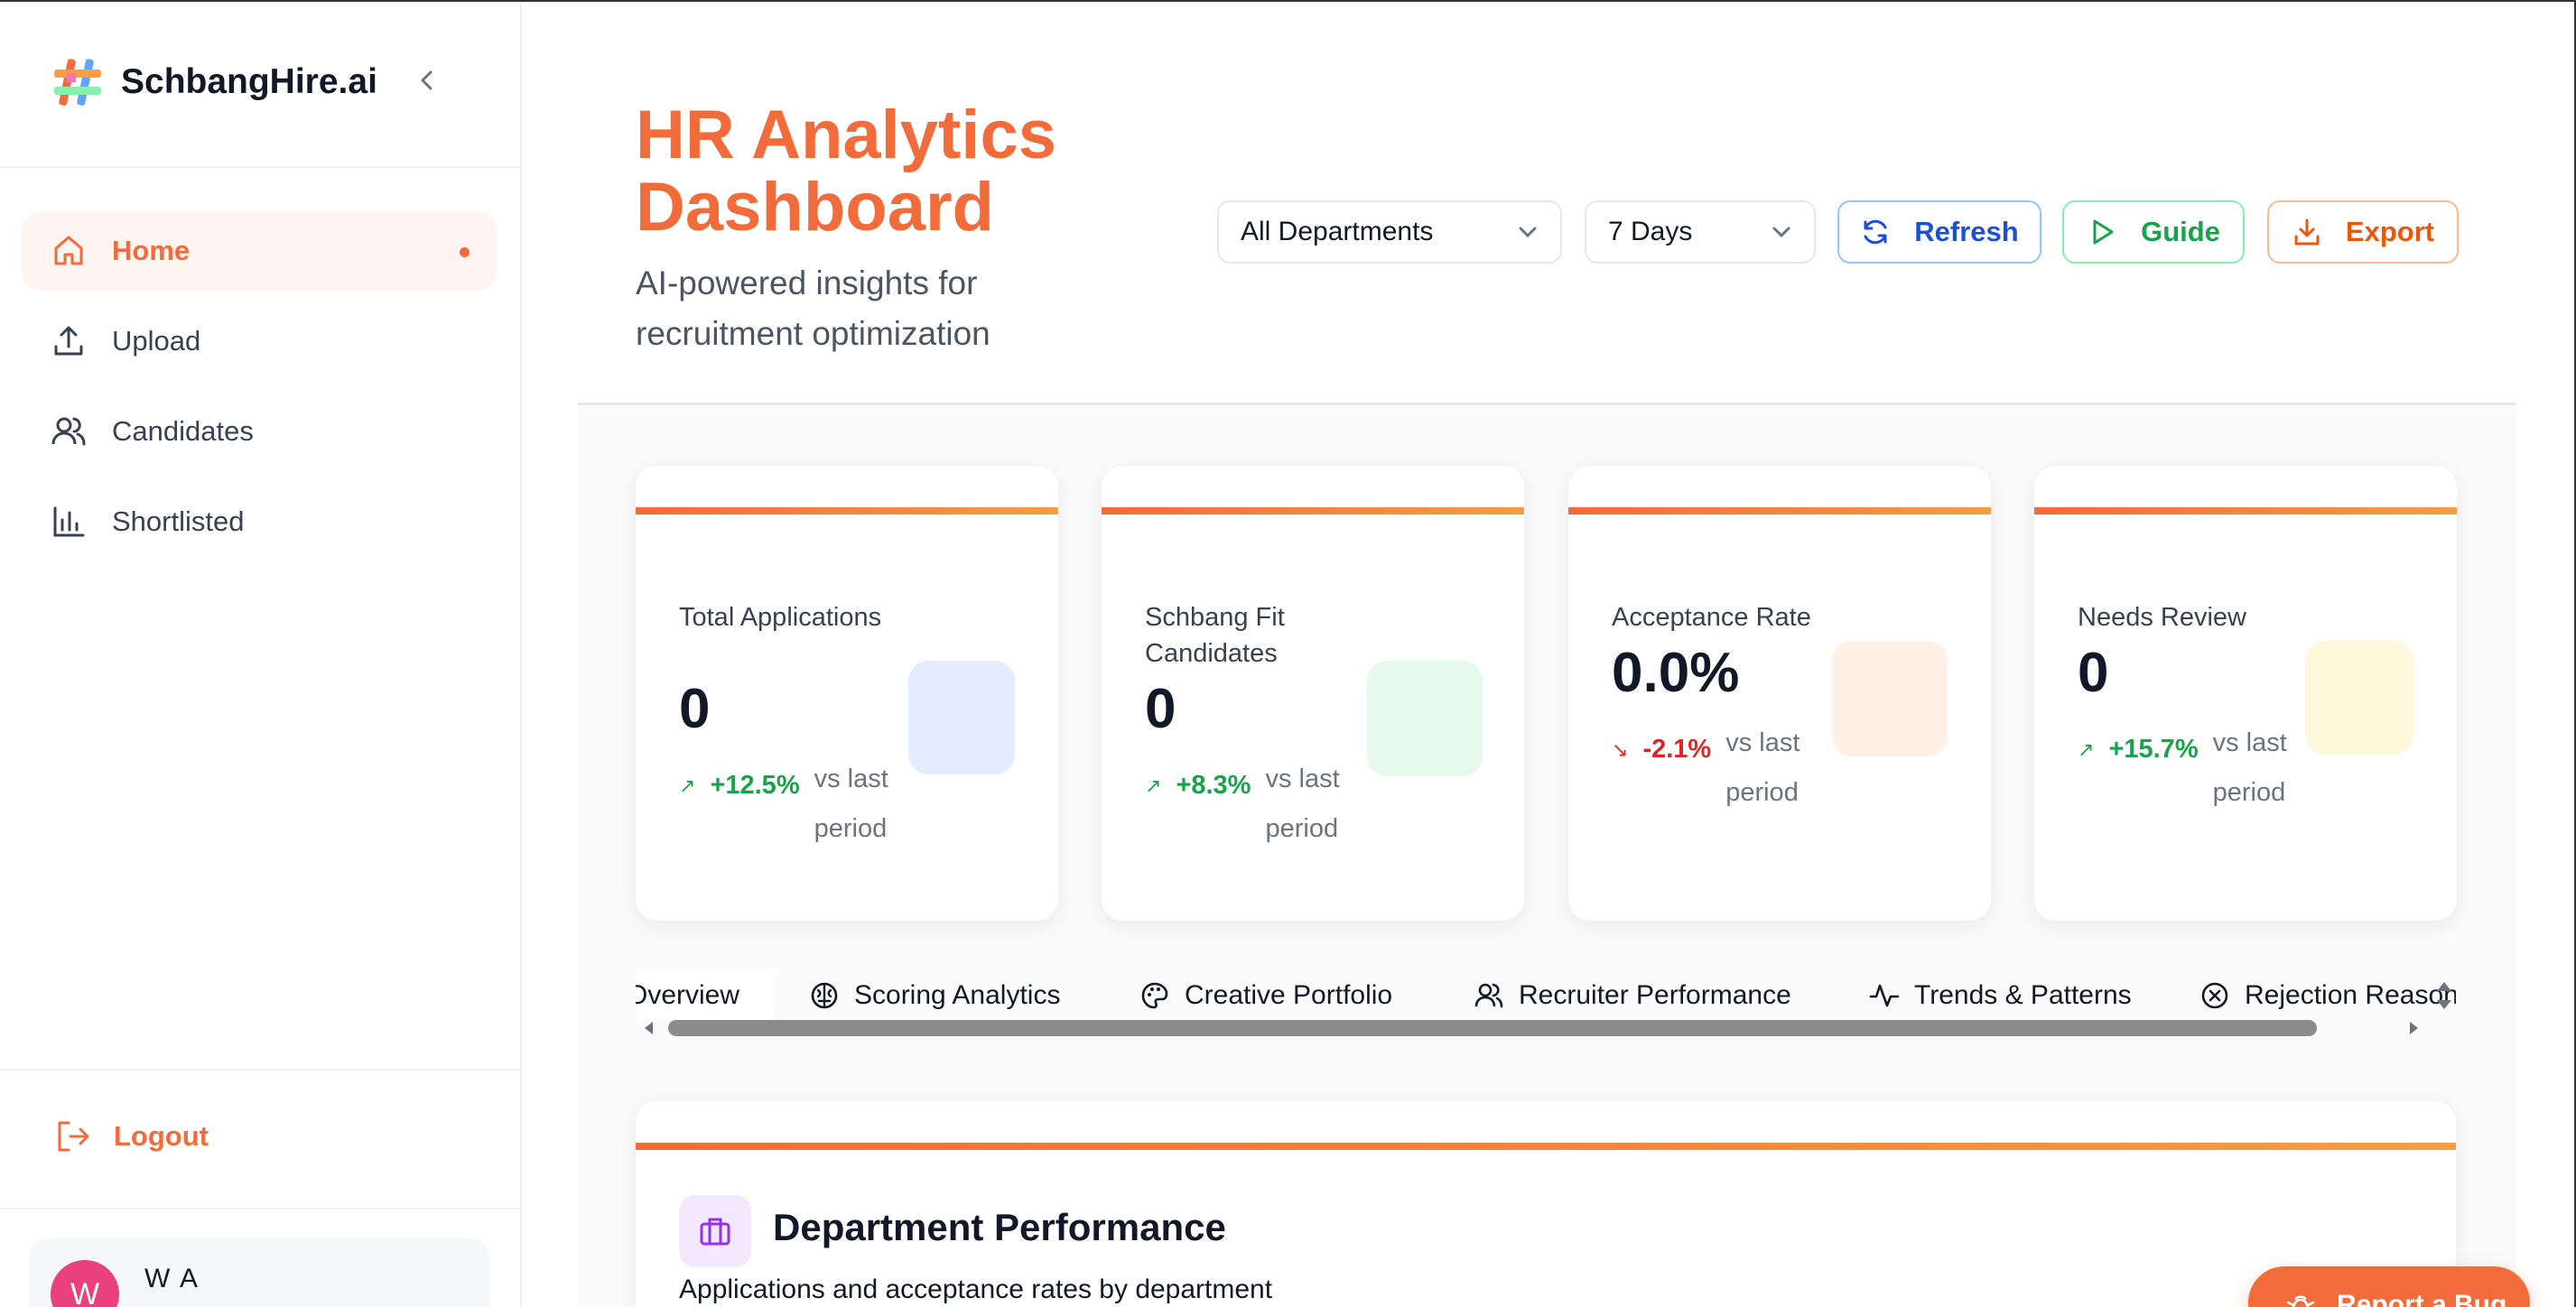 Image resolution: width=2576 pixels, height=1307 pixels. Describe the element at coordinates (649, 1028) in the screenshot. I see `scroll-left-icon` at that location.